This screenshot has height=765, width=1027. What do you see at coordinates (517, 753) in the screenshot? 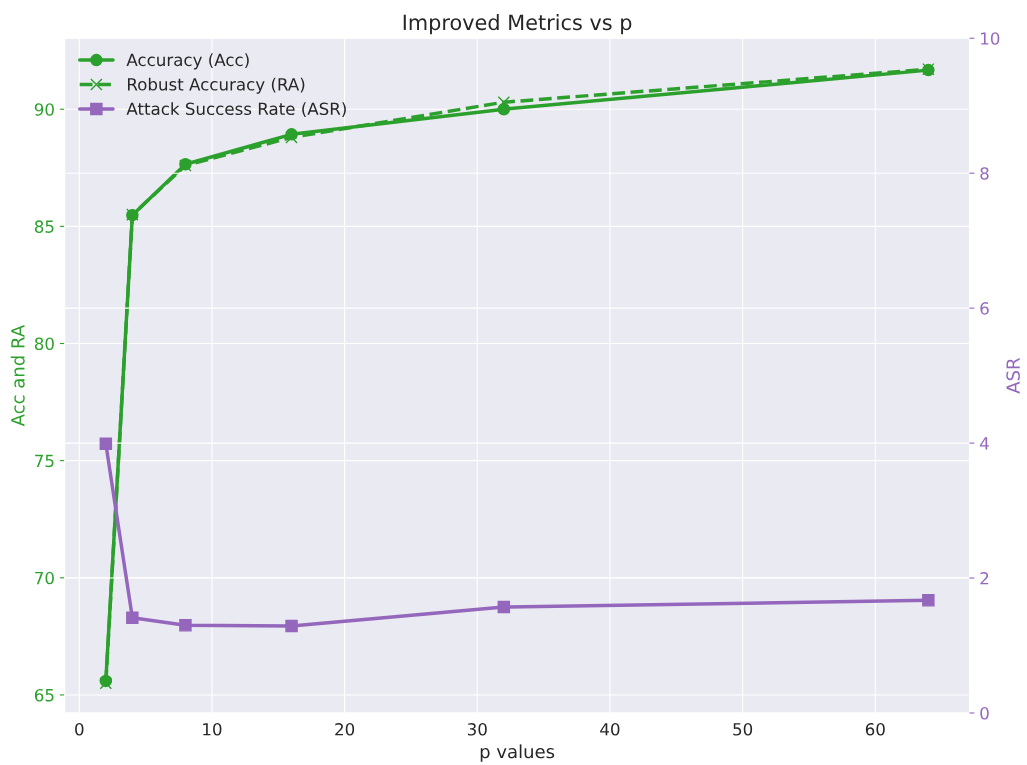
I see `x-axis-title: p values` at bounding box center [517, 753].